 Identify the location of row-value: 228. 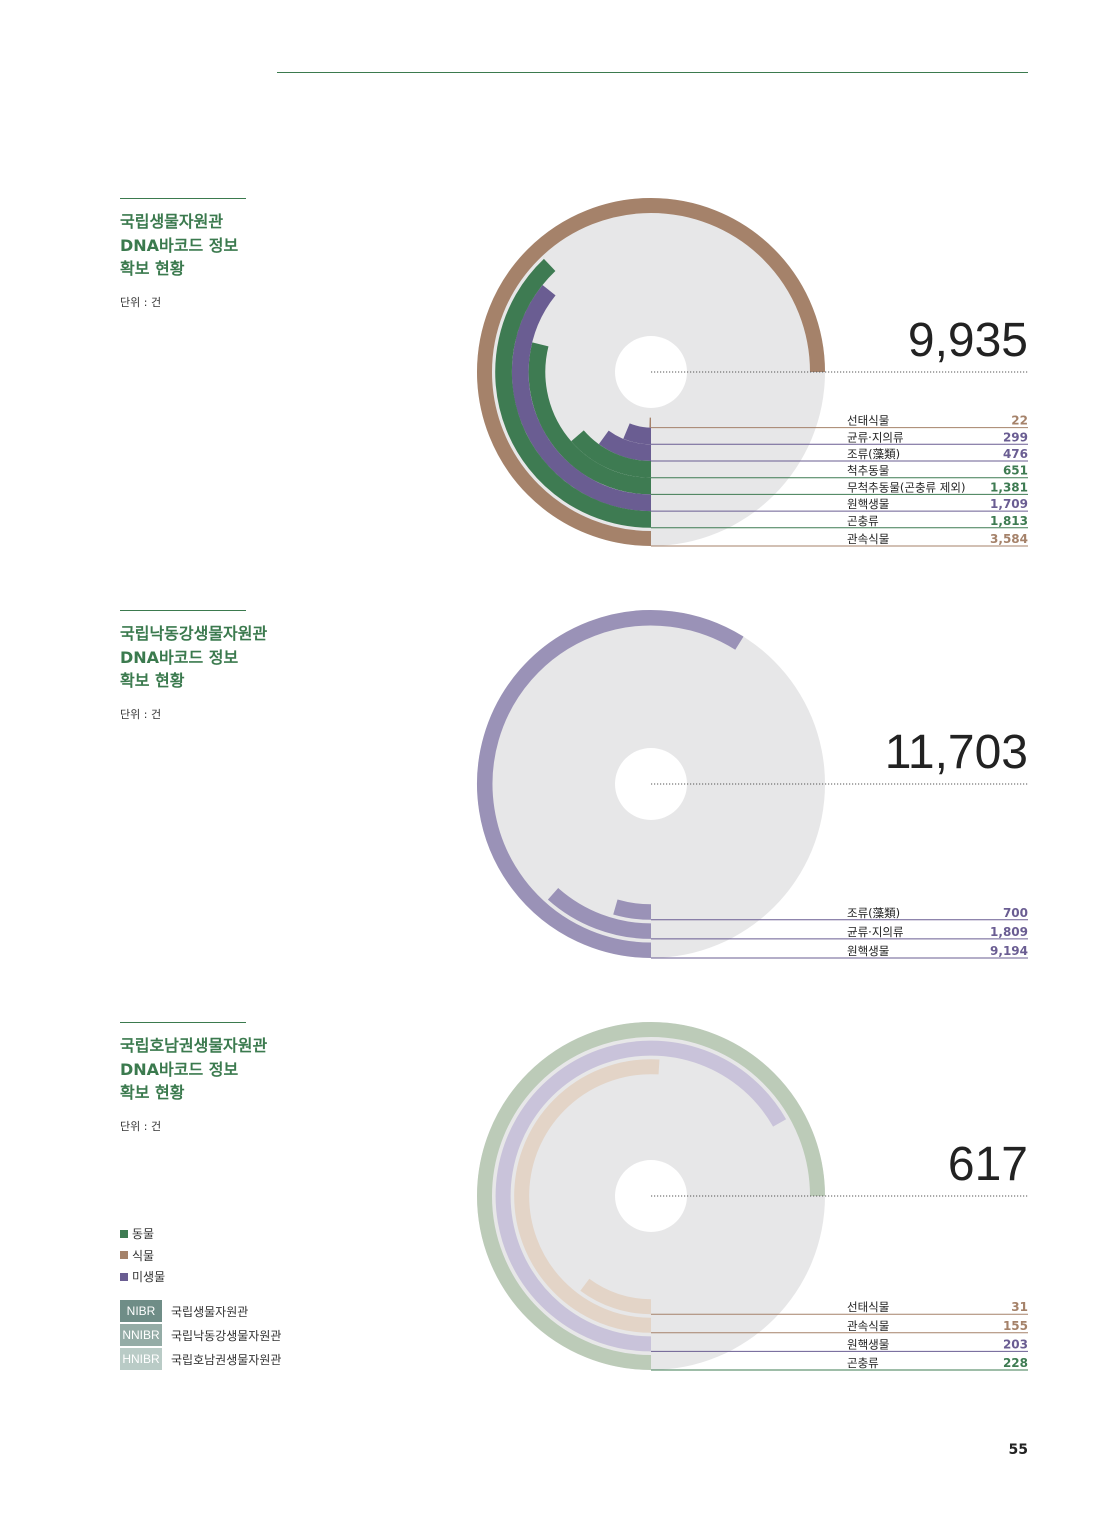
(1015, 1363).